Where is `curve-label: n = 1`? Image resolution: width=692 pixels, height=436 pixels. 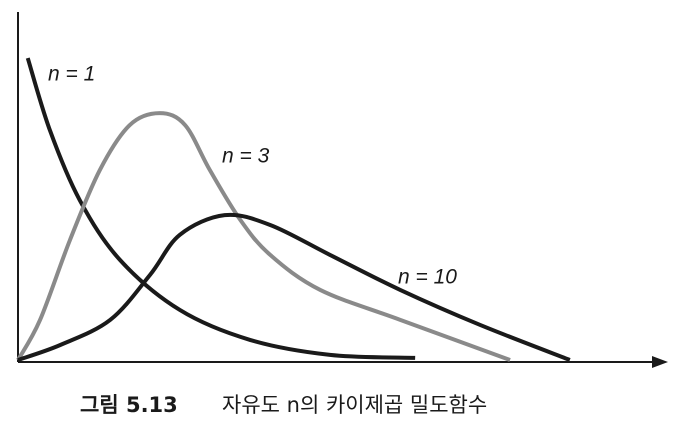 curve-label: n = 1 is located at coordinates (71, 74).